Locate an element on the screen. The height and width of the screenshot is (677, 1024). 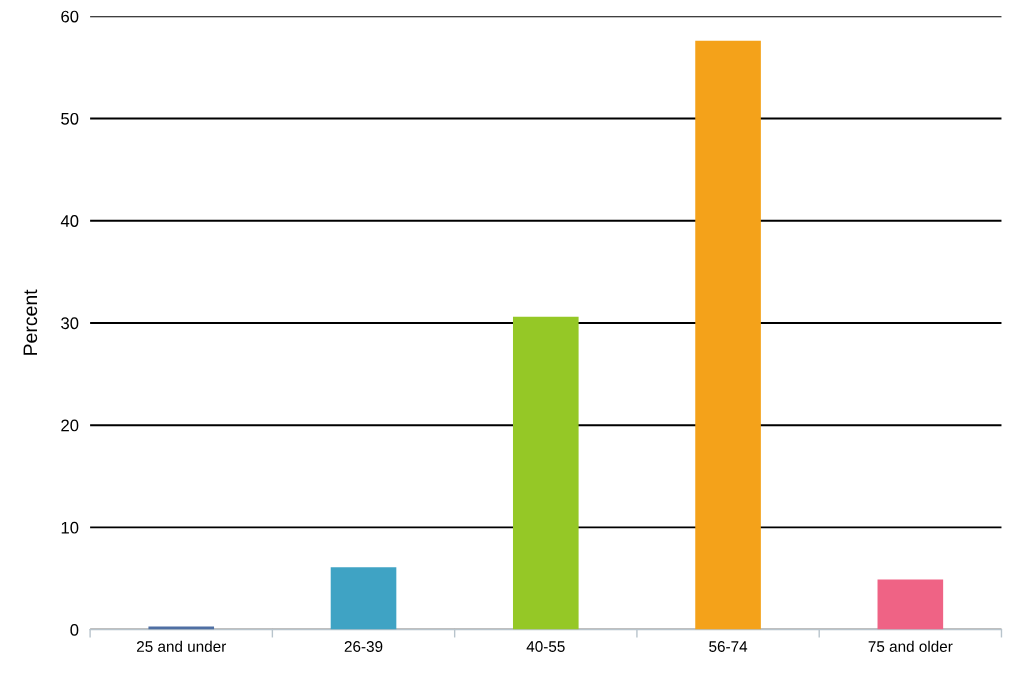
x-tick-label: 26-39 is located at coordinates (363, 646).